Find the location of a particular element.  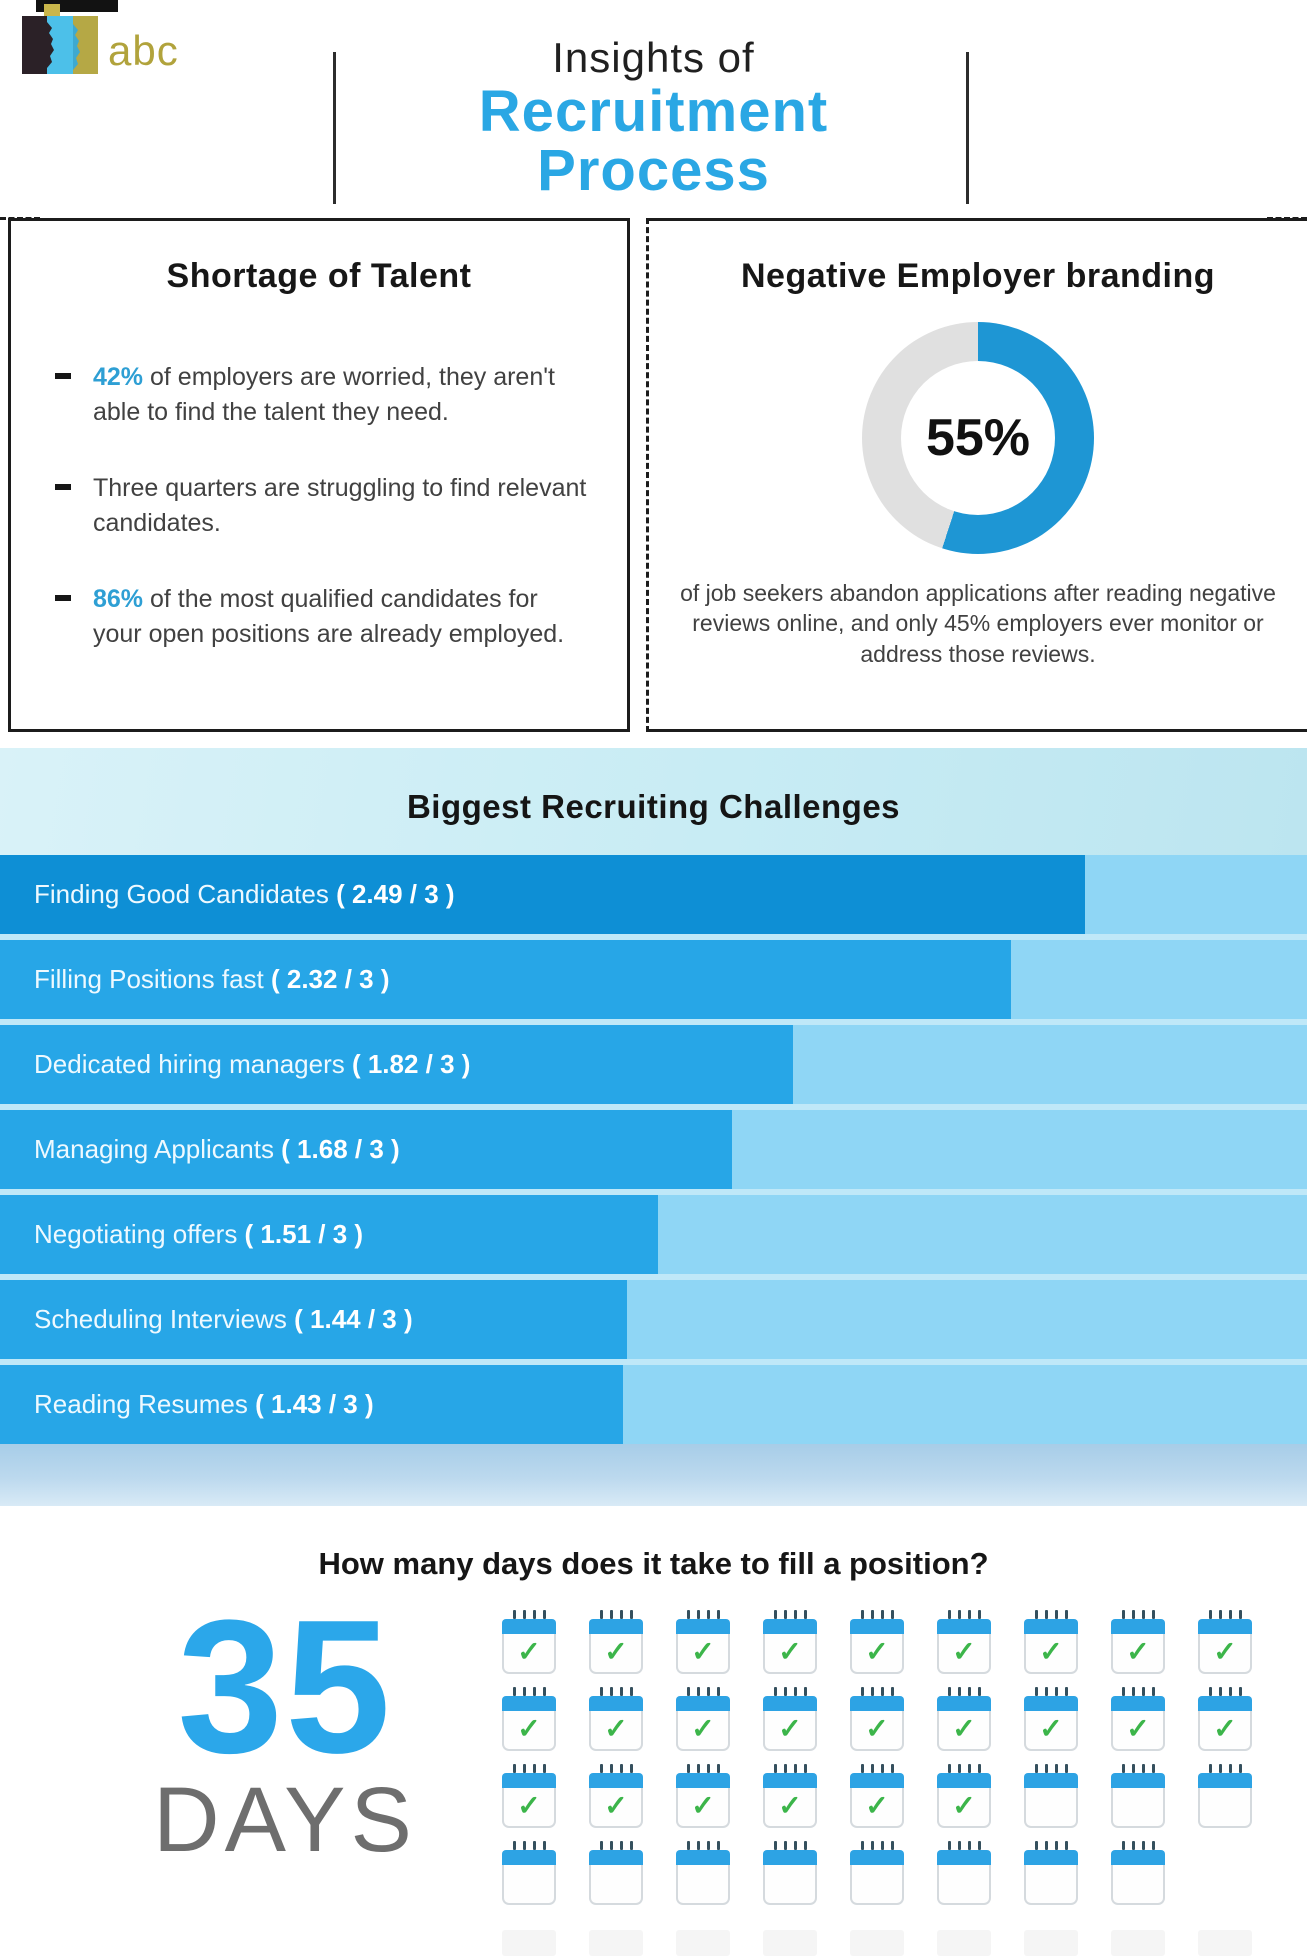

bar-row: Finding Good Candidates ( 2.49 / 3 ) is located at coordinates (653, 894).